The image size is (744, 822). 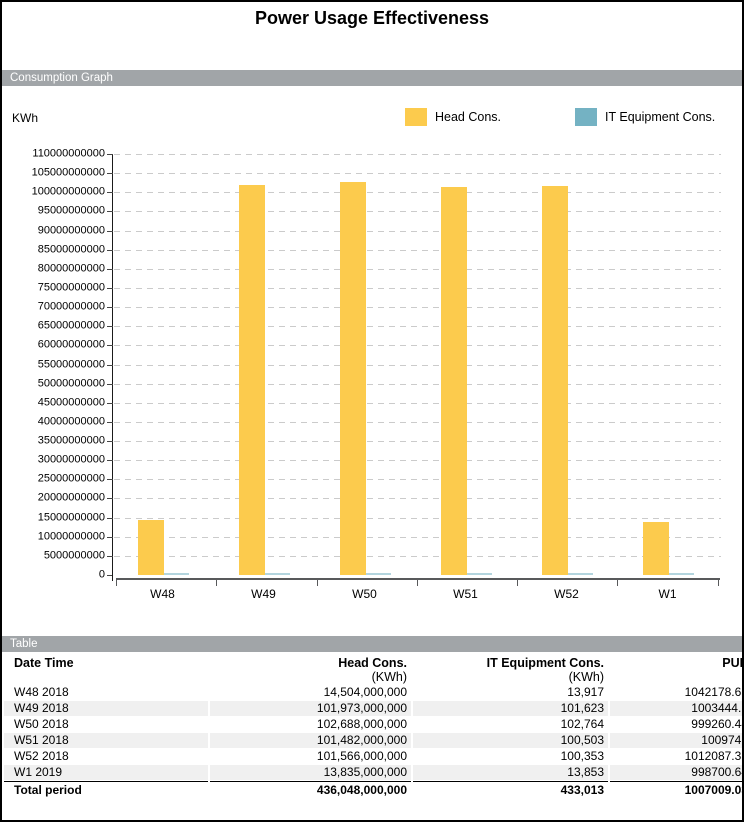 What do you see at coordinates (71, 210) in the screenshot?
I see `y-axis-tick-label: 95000000000` at bounding box center [71, 210].